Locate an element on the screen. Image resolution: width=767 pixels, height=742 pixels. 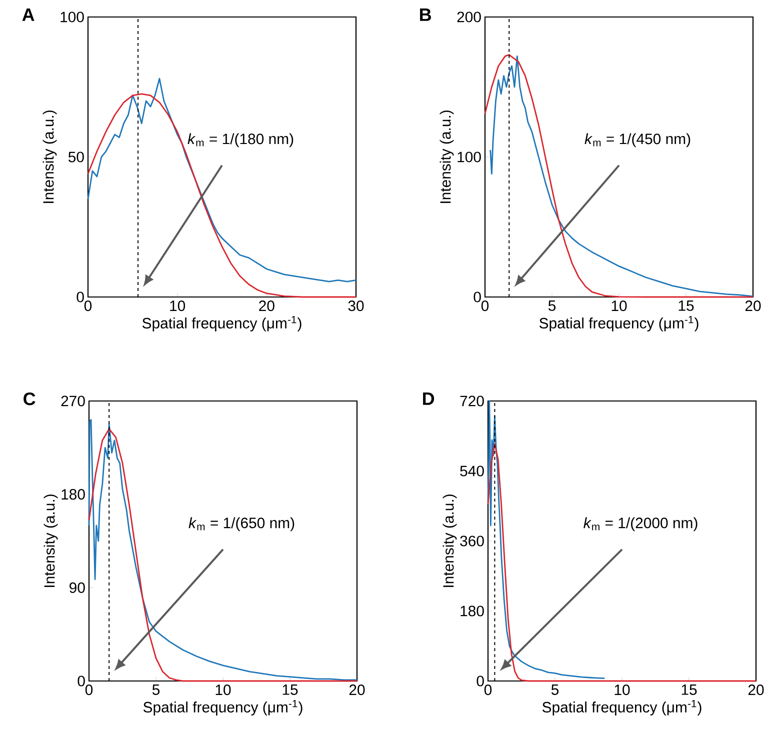
x-tick-label: 30 is located at coordinates (356, 306).